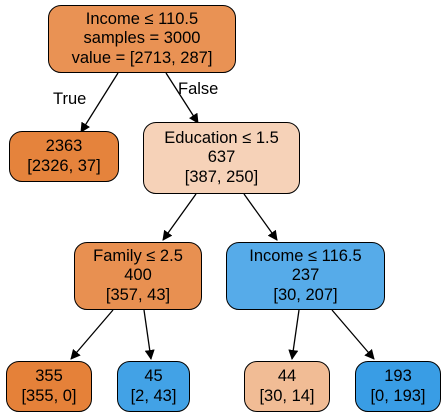 The width and height of the screenshot is (448, 417). What do you see at coordinates (49, 395) in the screenshot?
I see `node-line: [355, 0]` at bounding box center [49, 395].